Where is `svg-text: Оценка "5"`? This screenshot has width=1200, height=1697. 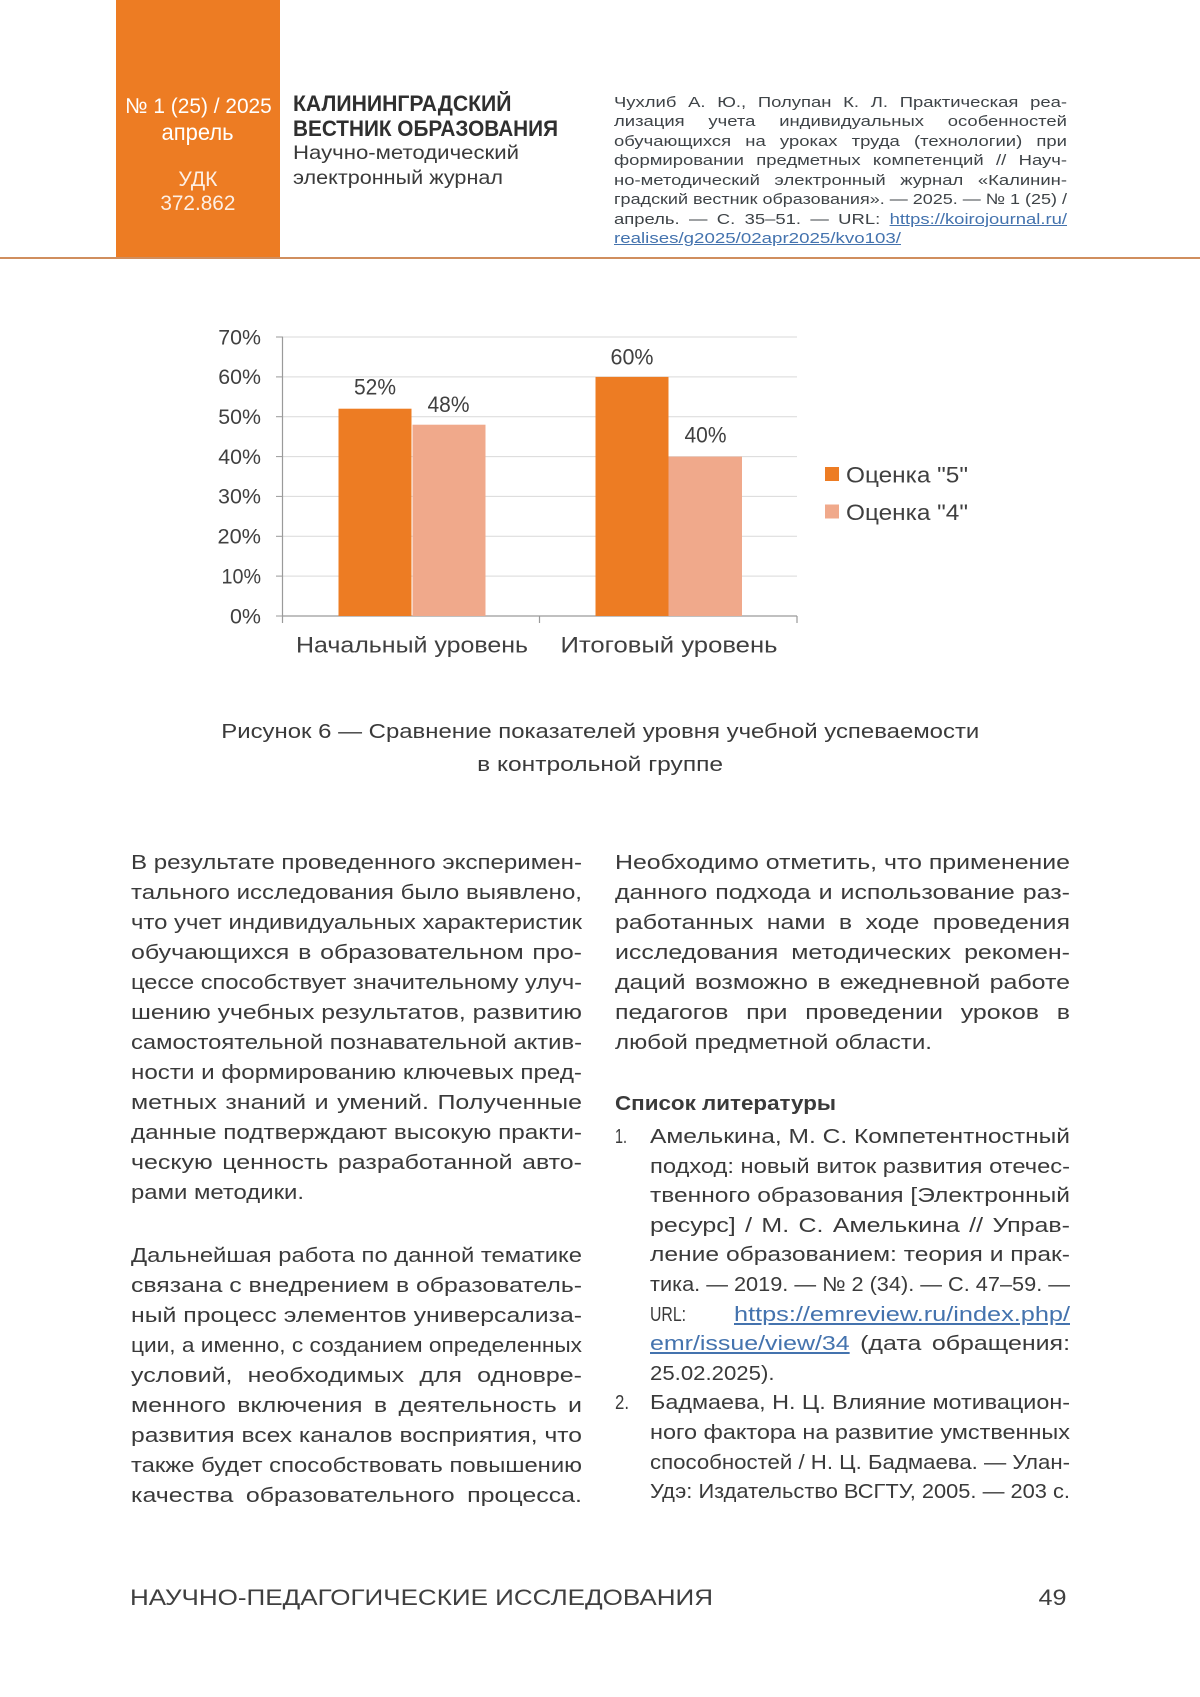 svg-text: Оценка "5" is located at coordinates (907, 475).